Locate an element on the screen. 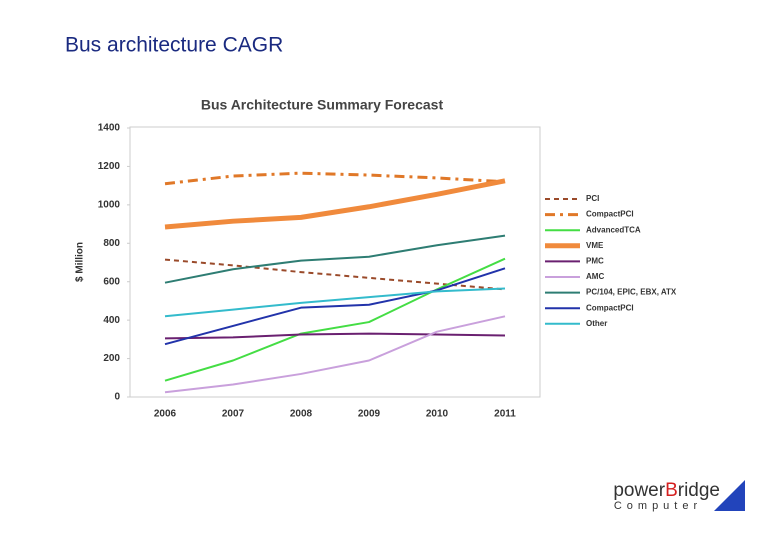  y-tick-label: 1000 is located at coordinates (109, 204).